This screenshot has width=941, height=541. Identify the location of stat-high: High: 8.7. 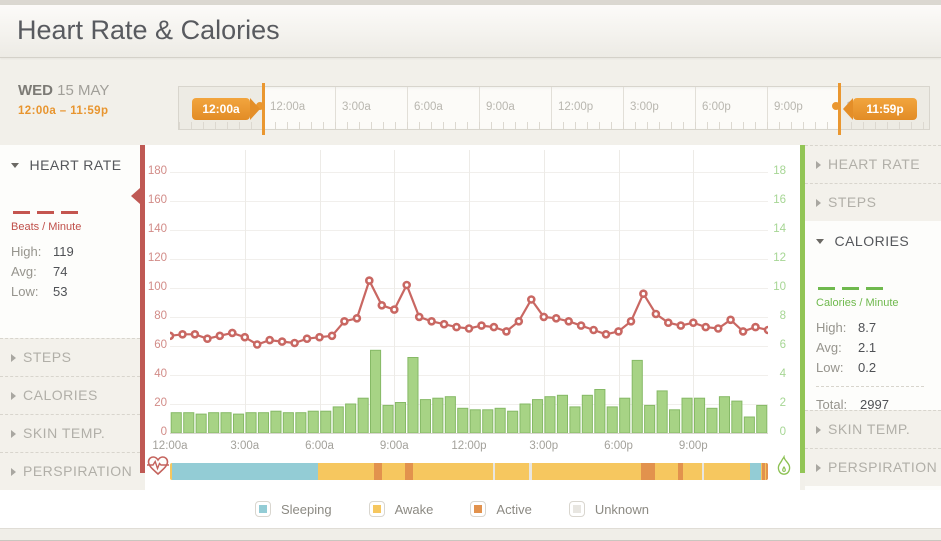
(846, 327).